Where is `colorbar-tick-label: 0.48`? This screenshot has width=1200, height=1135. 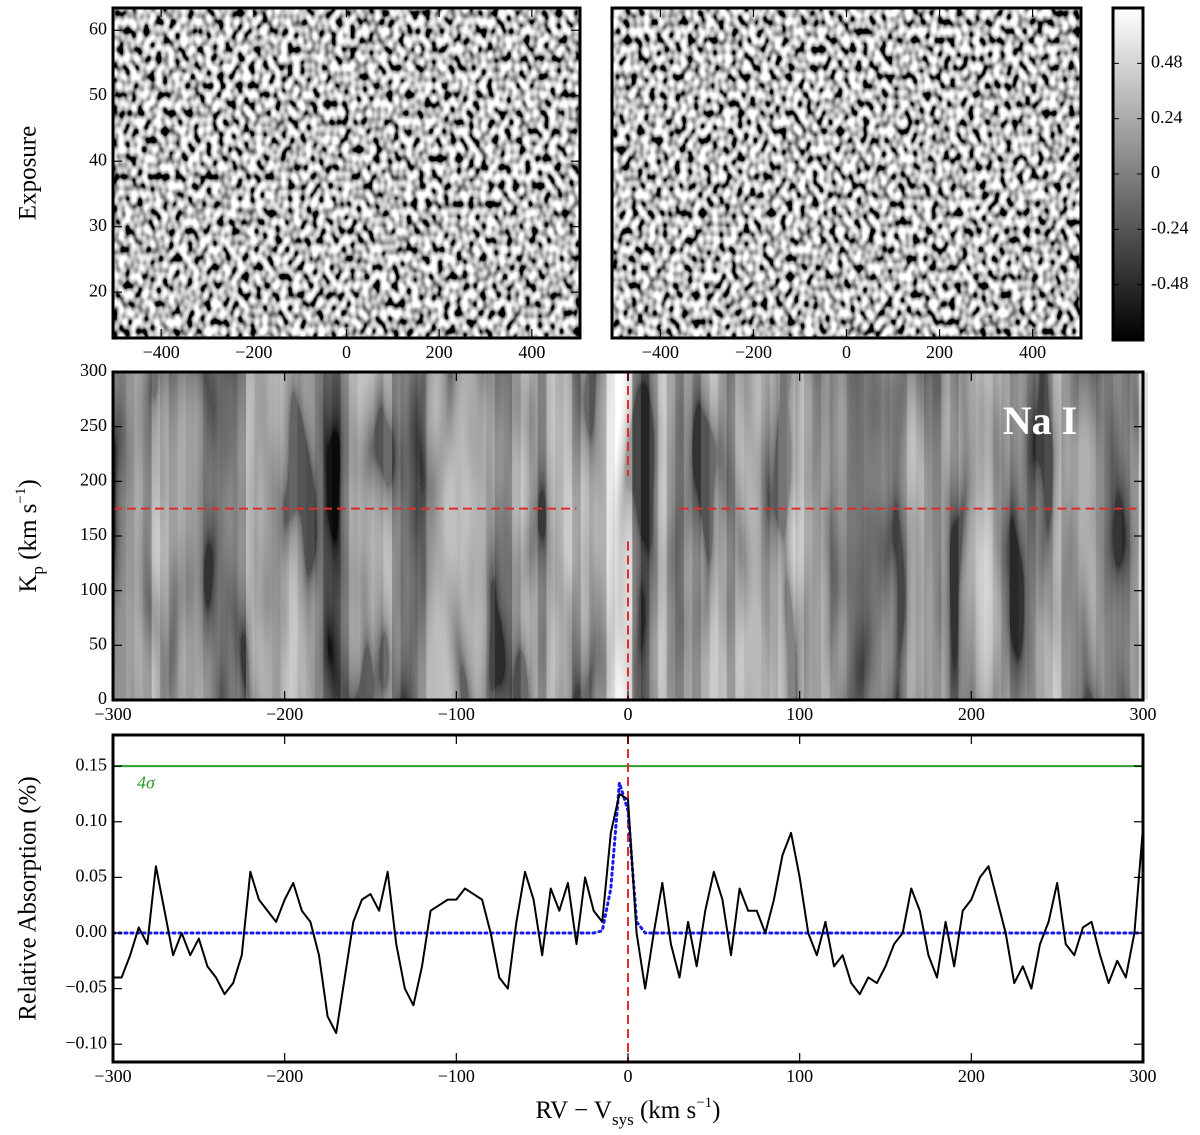
colorbar-tick-label: 0.48 is located at coordinates (1167, 61).